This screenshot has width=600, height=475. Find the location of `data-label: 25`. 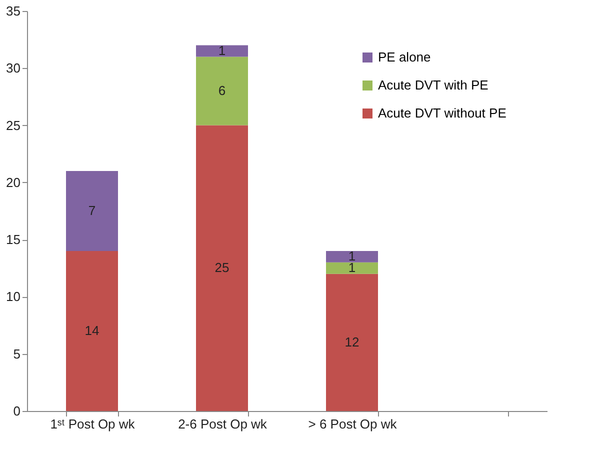

data-label: 25 is located at coordinates (222, 268).